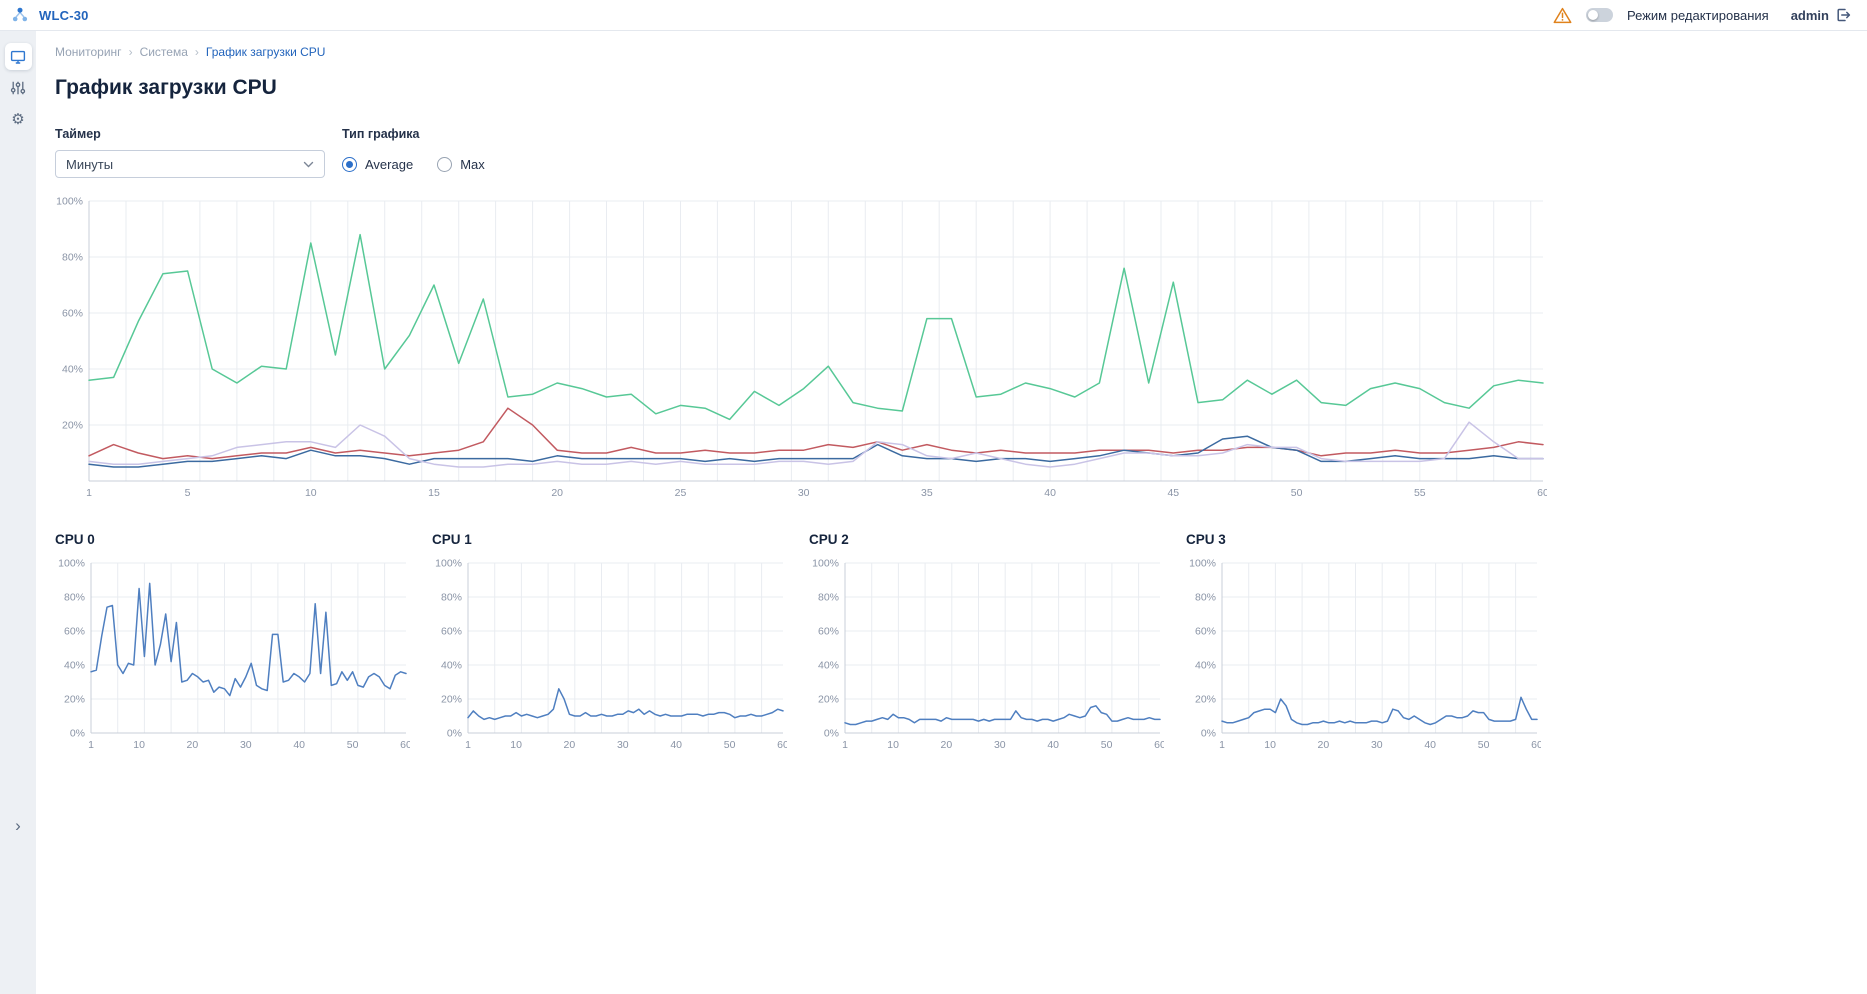 The height and width of the screenshot is (994, 1867). I want to click on sidebar: ⚙ ›, so click(18, 512).